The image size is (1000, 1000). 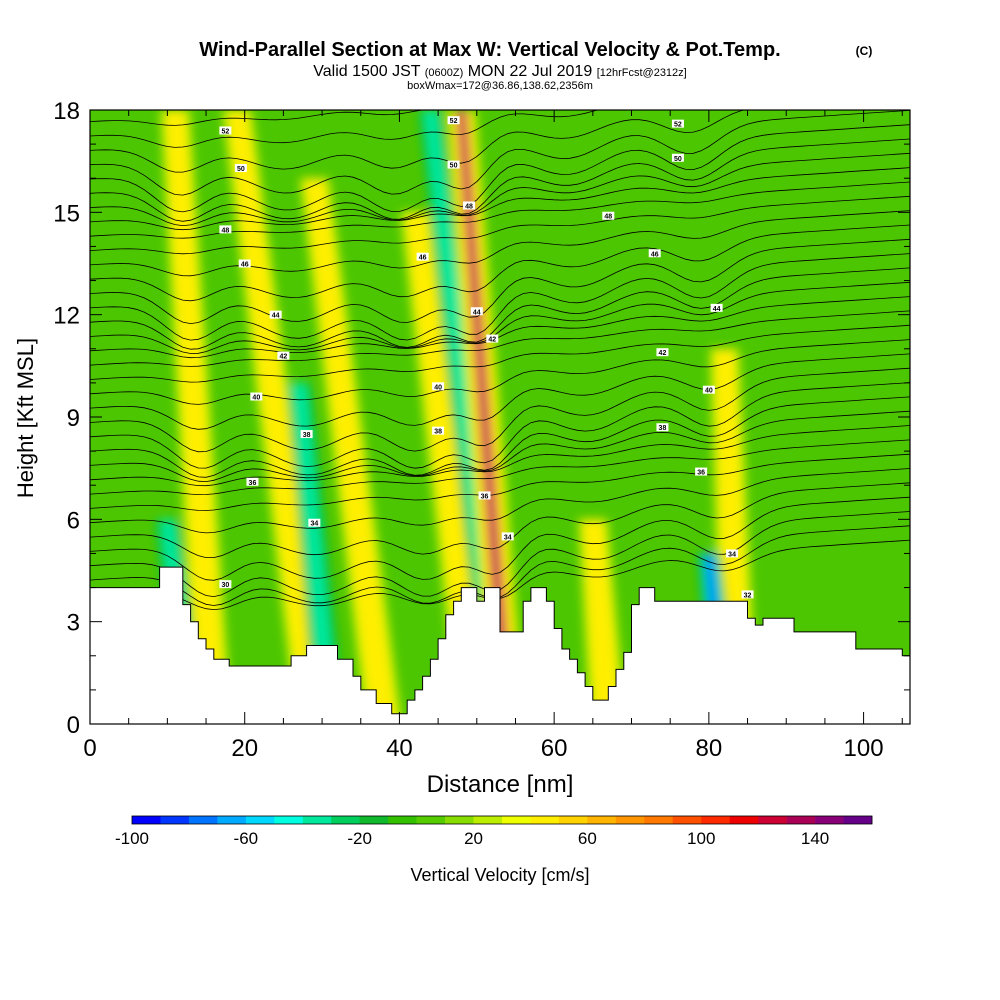 What do you see at coordinates (73, 520) in the screenshot?
I see `y-tick-label: 6` at bounding box center [73, 520].